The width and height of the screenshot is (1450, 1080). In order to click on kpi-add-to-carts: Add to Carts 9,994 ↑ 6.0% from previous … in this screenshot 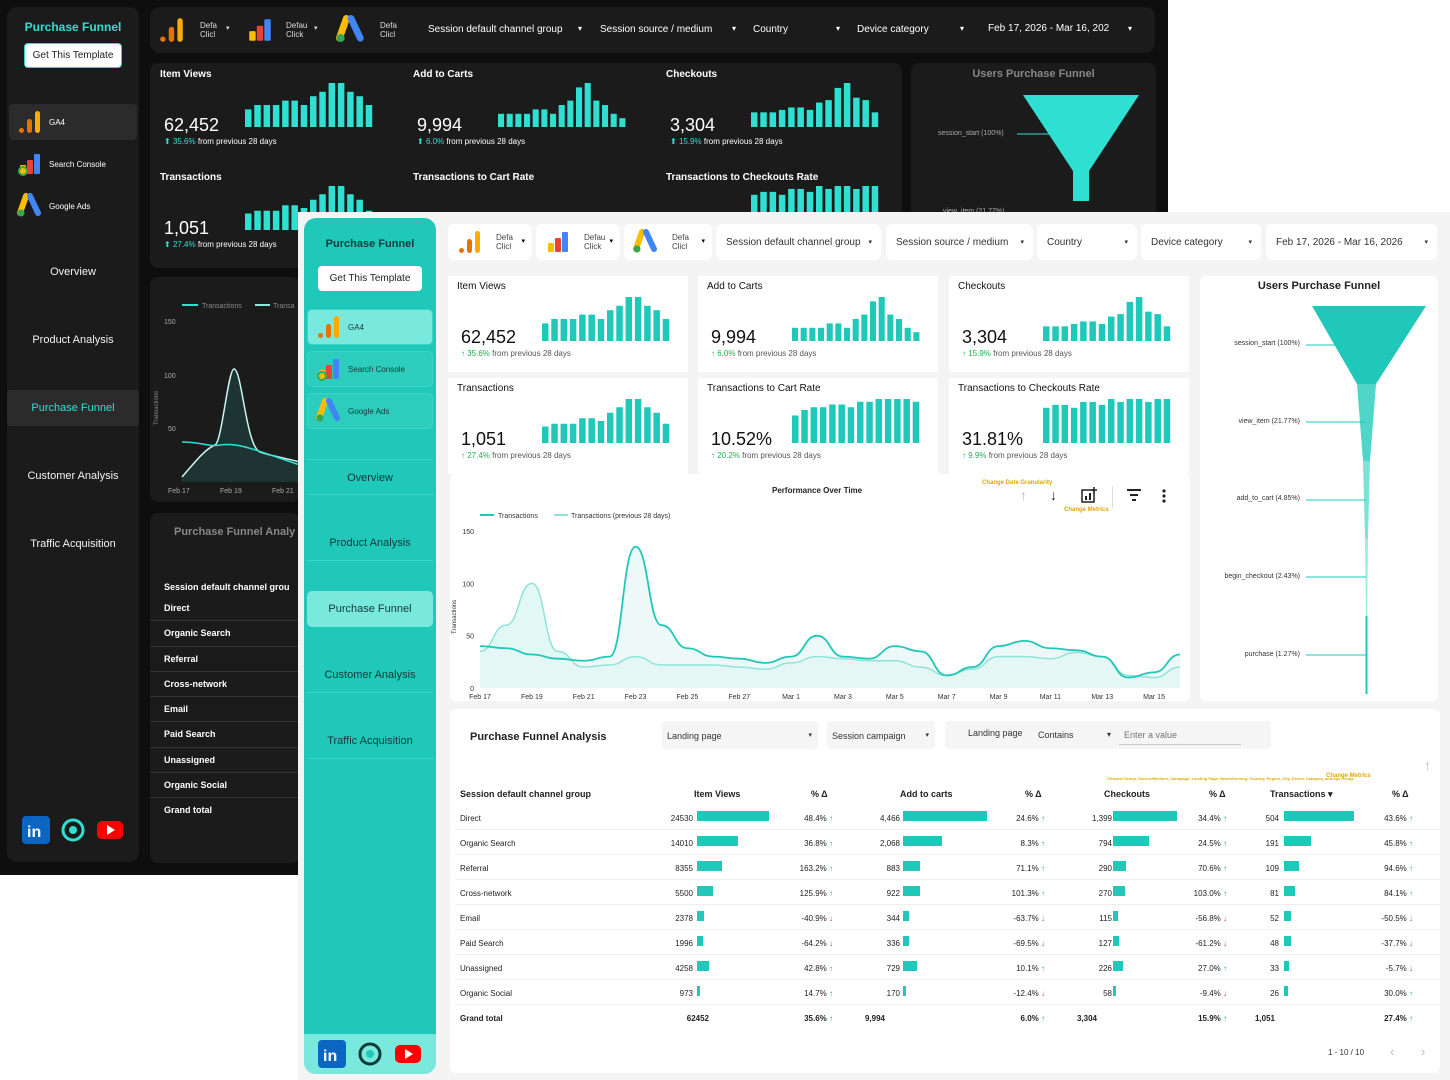, I will do `click(818, 324)`.